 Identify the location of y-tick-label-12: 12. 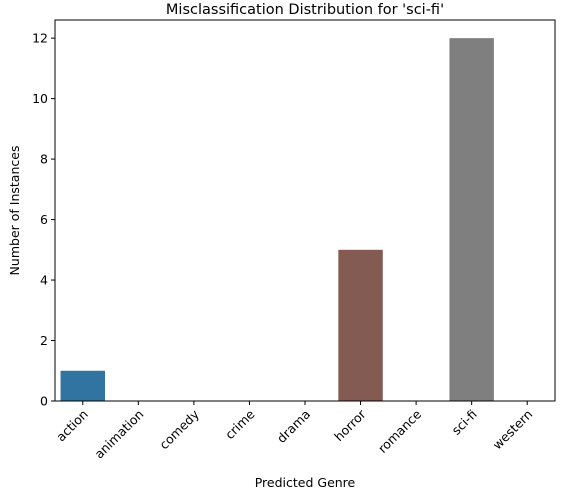
(40, 38).